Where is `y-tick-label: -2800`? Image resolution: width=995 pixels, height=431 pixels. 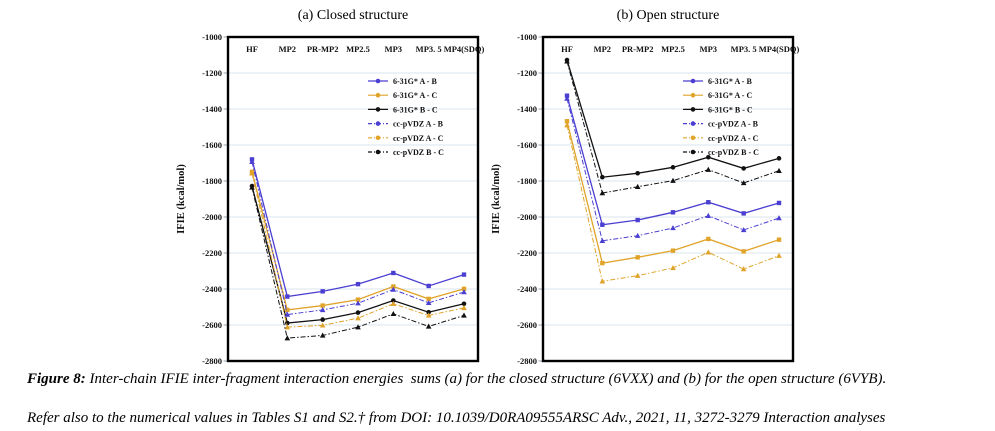 y-tick-label: -2800 is located at coordinates (527, 361).